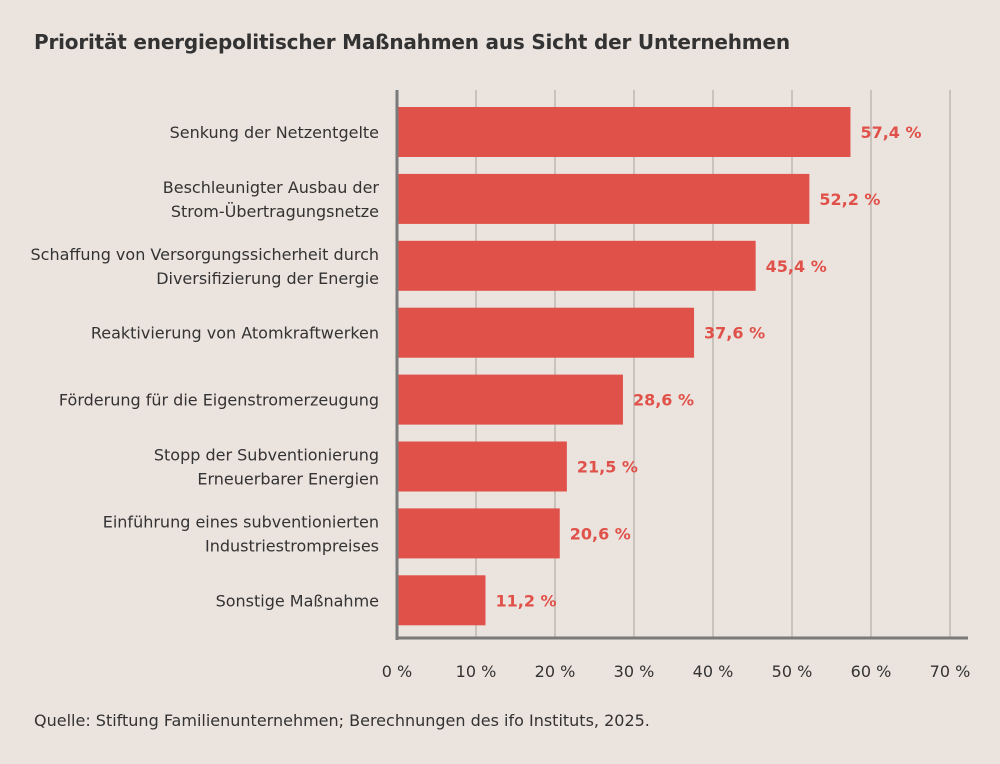 This screenshot has width=1000, height=764. I want to click on data-label: 20,6 %, so click(600, 533).